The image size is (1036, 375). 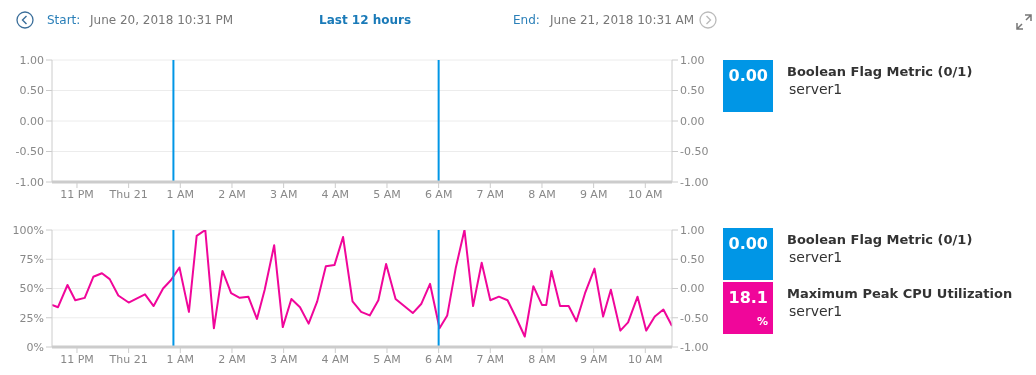 What do you see at coordinates (35, 347) in the screenshot?
I see `y-tick-label: 0%` at bounding box center [35, 347].